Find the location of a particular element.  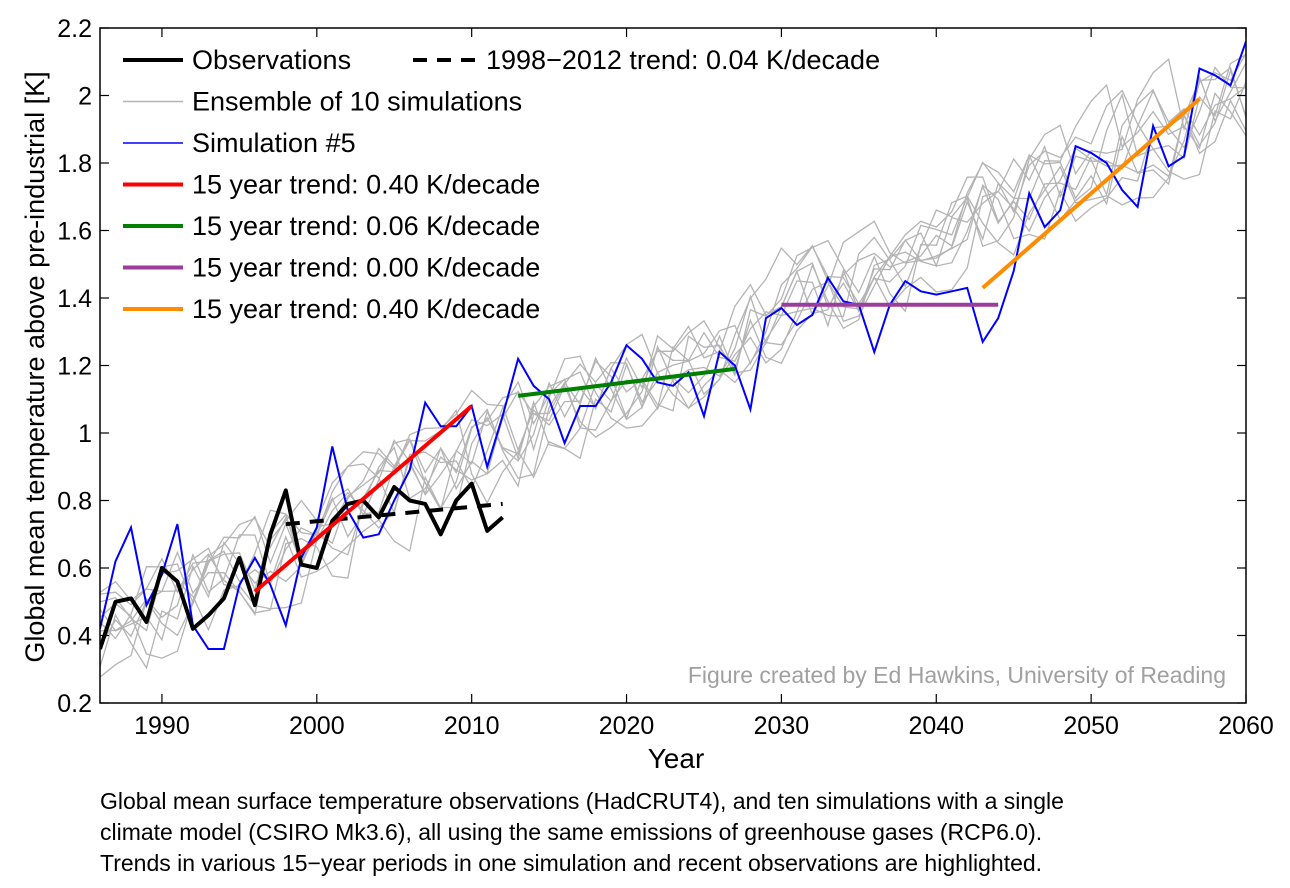

y-tick-label: 1.2 is located at coordinates (74, 367).